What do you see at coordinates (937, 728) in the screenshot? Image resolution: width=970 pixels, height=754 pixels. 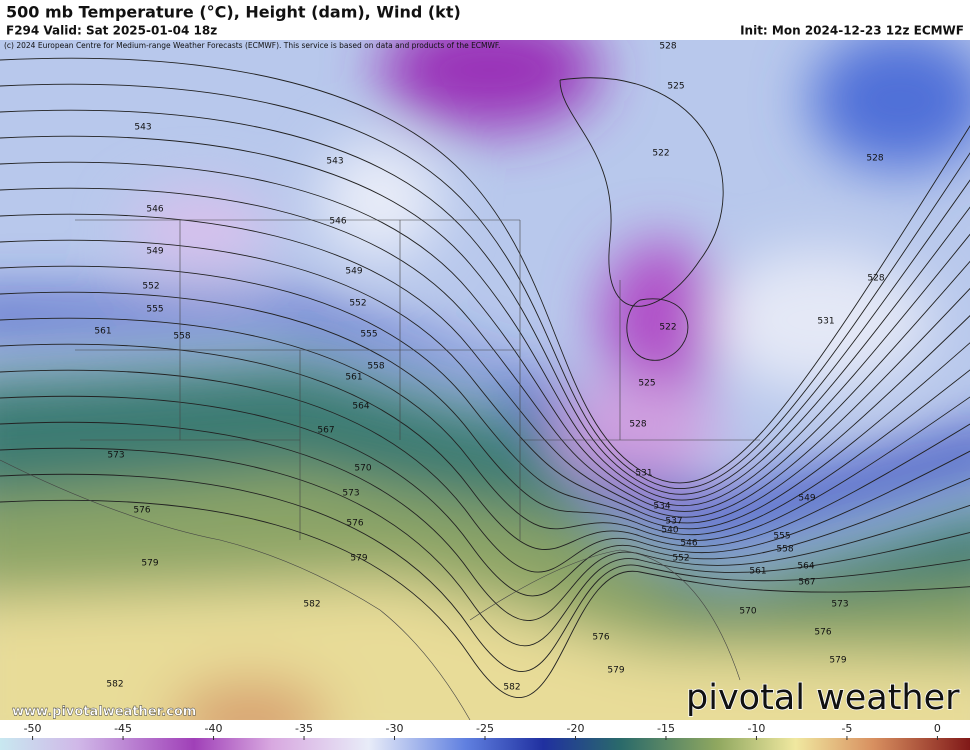 I see `colorbar-tick-label: 0` at bounding box center [937, 728].